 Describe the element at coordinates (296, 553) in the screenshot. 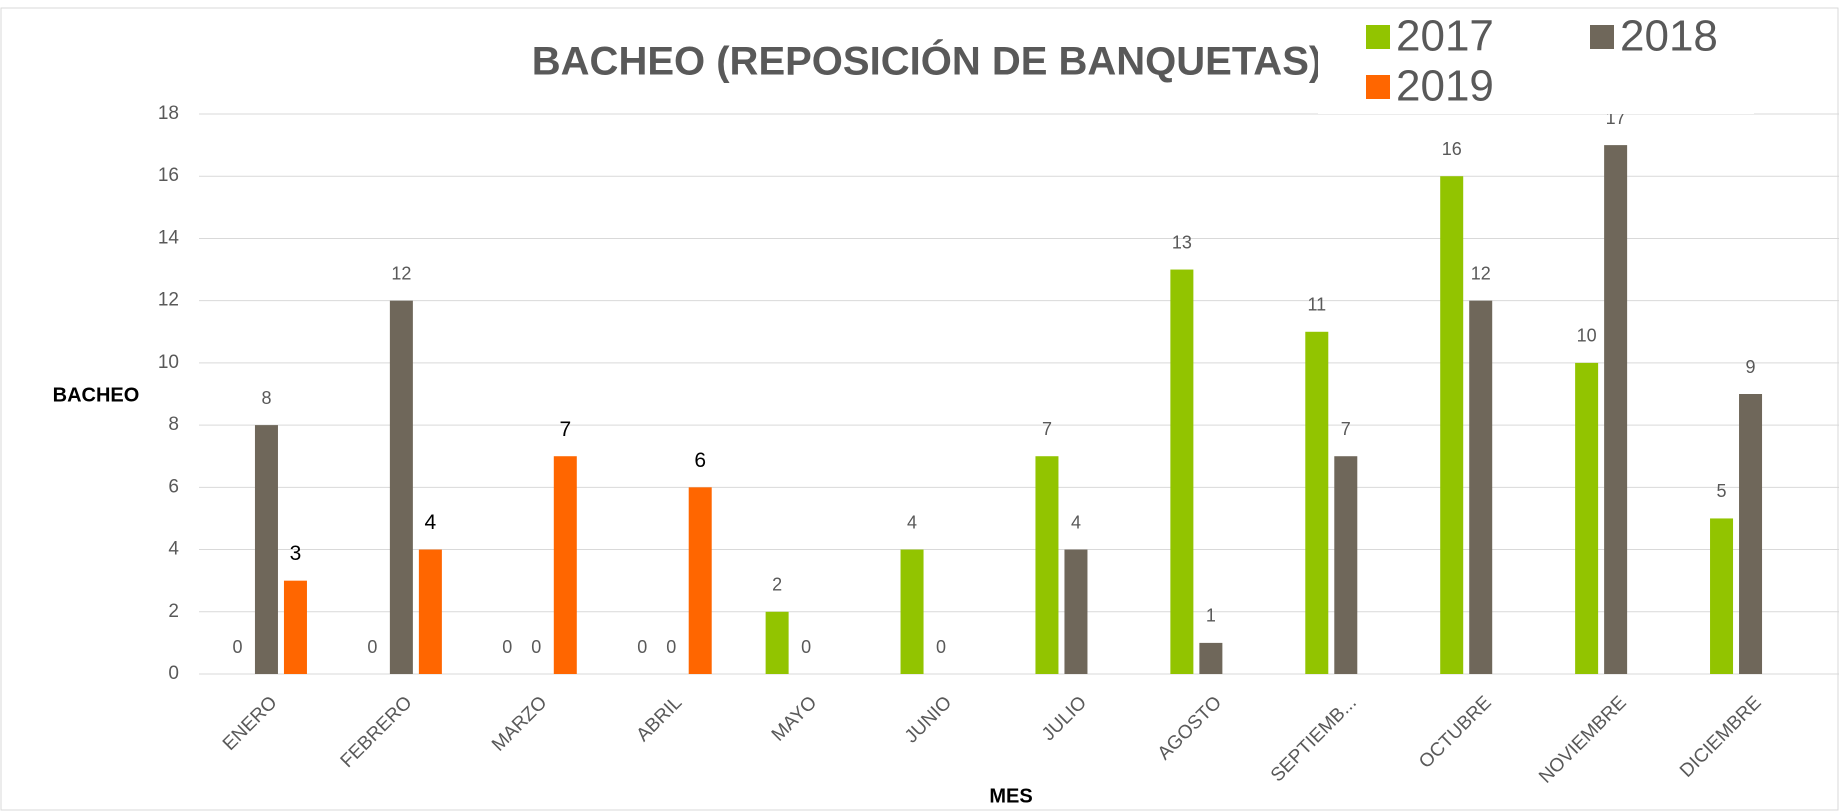

I see `data-label: 3` at that location.